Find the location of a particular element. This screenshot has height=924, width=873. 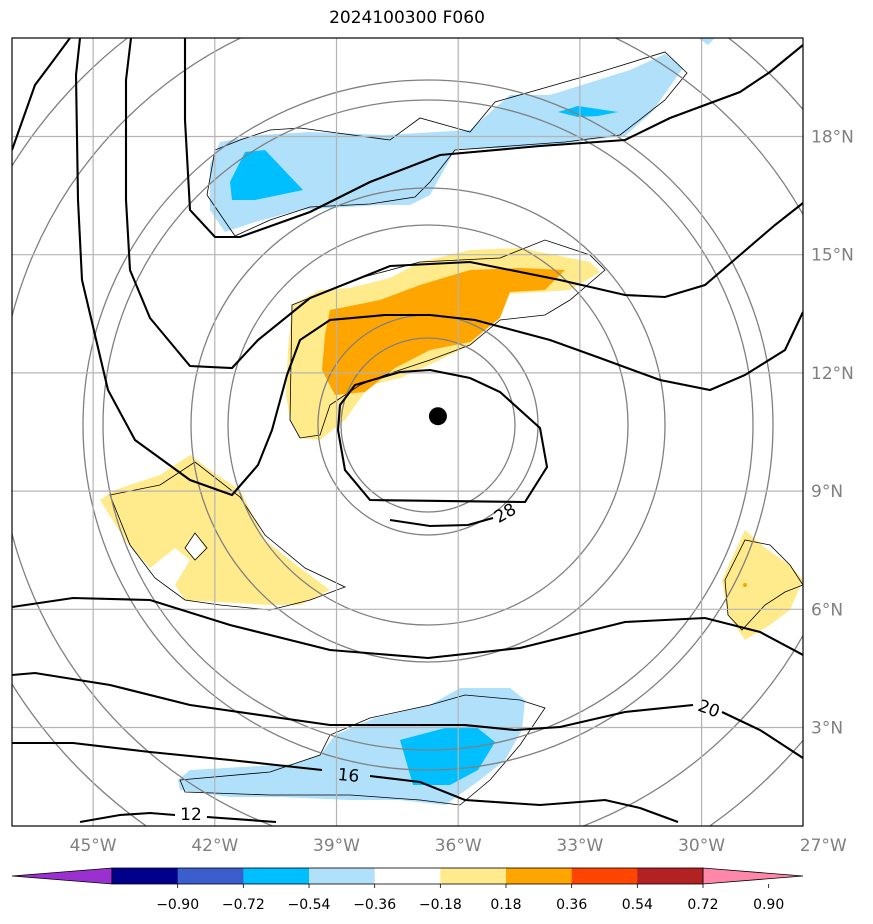

colorbar-outline is located at coordinates (407, 876).